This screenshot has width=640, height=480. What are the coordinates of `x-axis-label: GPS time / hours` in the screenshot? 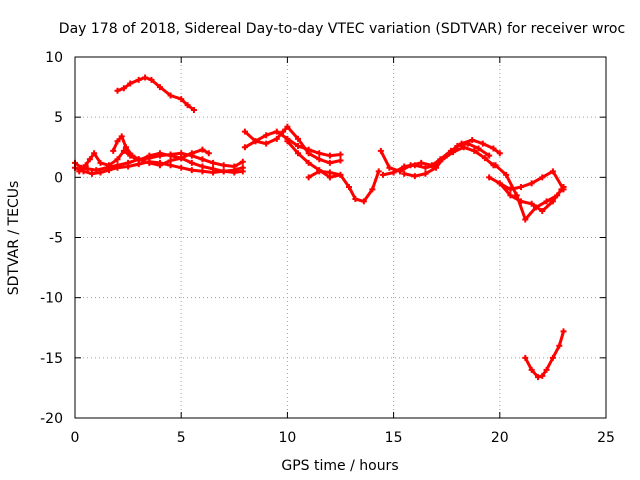 It's located at (339, 466).